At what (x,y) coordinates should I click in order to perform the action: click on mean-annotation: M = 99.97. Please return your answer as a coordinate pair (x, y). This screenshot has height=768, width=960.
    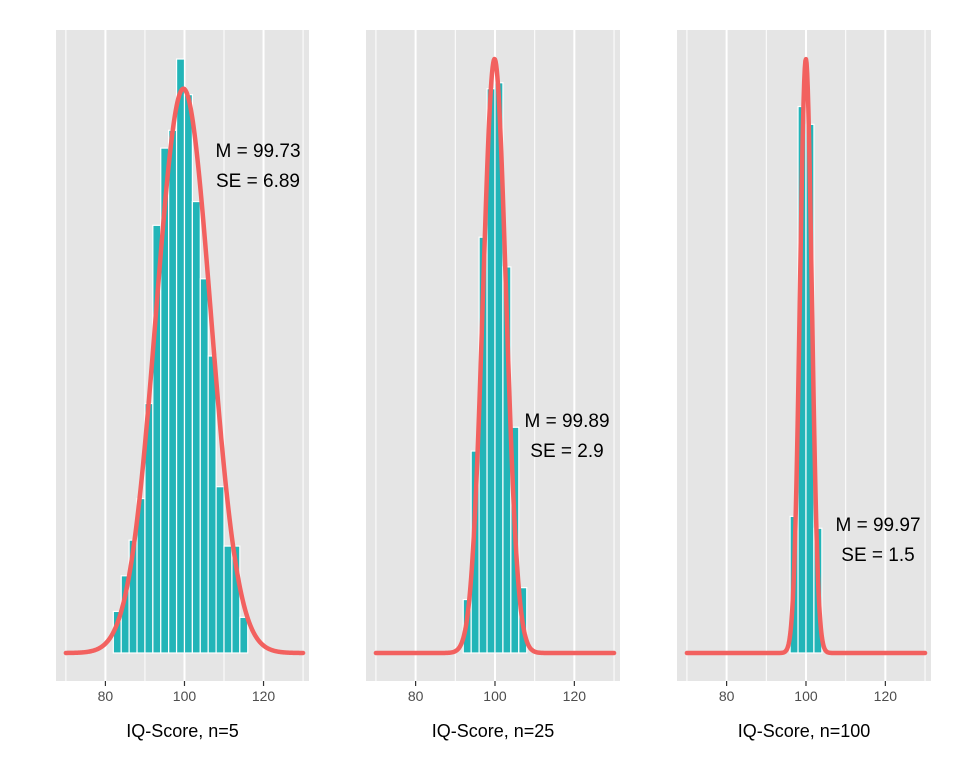
    Looking at the image, I should click on (877, 525).